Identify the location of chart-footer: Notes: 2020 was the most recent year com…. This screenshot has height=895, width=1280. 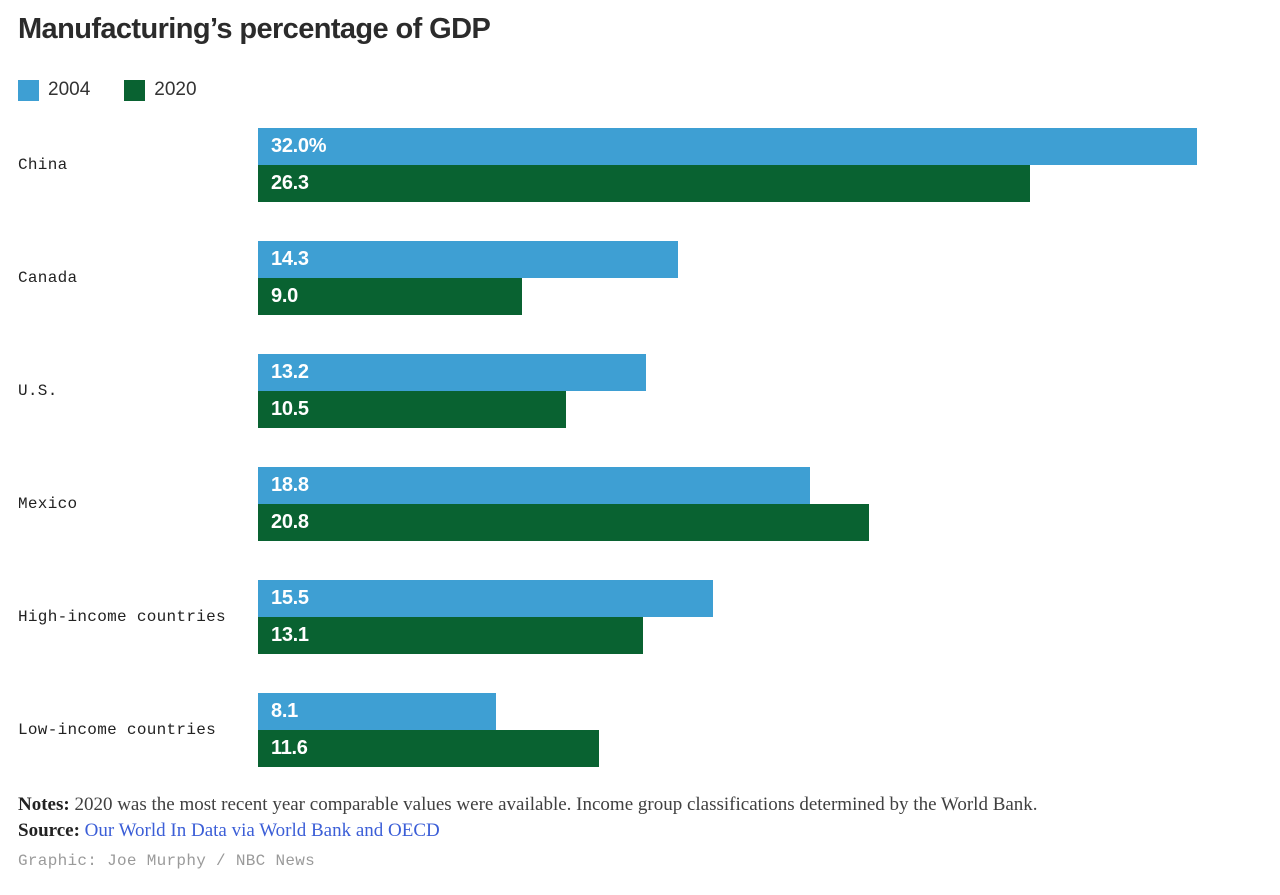
(640, 831).